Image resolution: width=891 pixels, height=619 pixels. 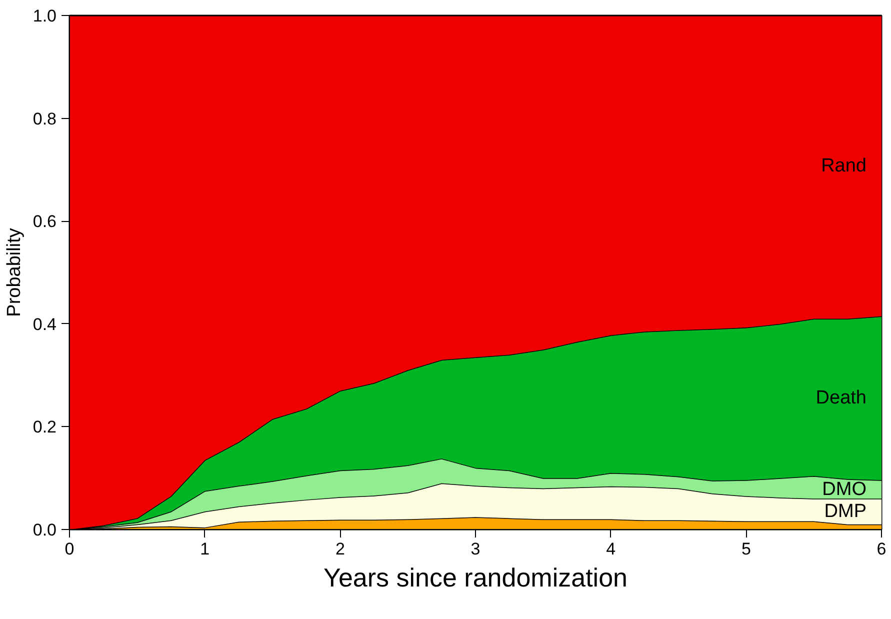 I want to click on x-tick-label: 6, so click(x=881, y=549).